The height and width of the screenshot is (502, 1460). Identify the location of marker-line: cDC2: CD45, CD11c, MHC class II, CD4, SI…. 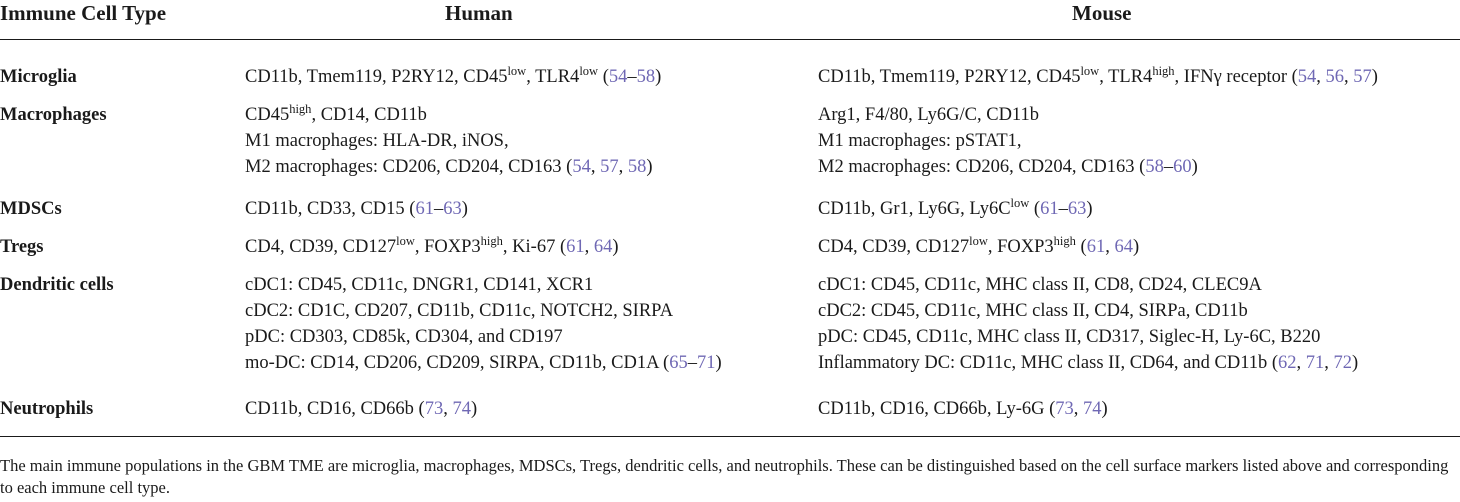
(1033, 311).